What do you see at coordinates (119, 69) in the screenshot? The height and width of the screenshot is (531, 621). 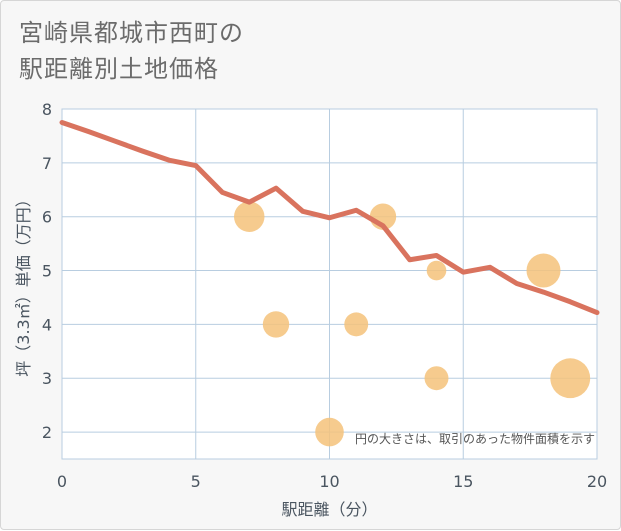 I see `chart-title-line2: 駅距離別土地価格` at bounding box center [119, 69].